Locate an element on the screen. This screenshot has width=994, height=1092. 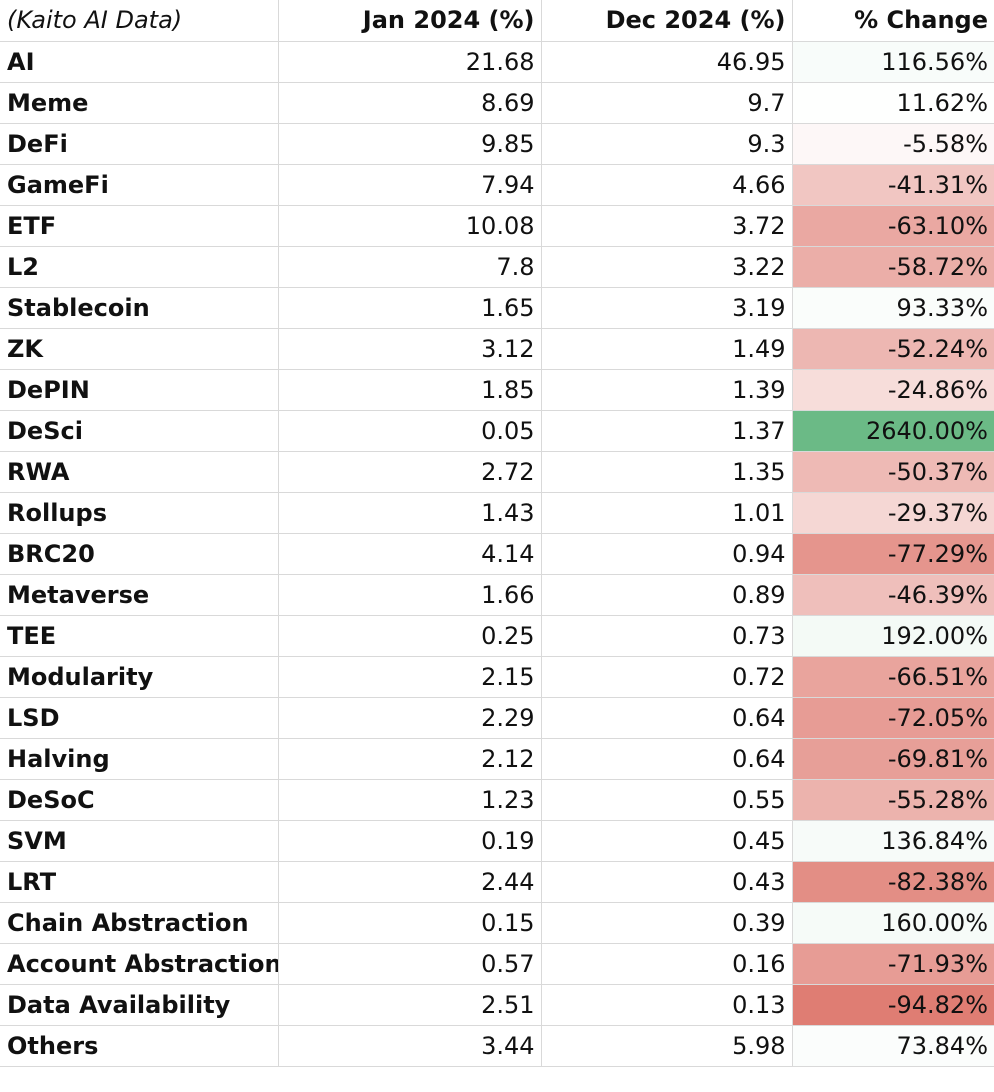
dec-2024-value: 0.73 is located at coordinates (667, 636).